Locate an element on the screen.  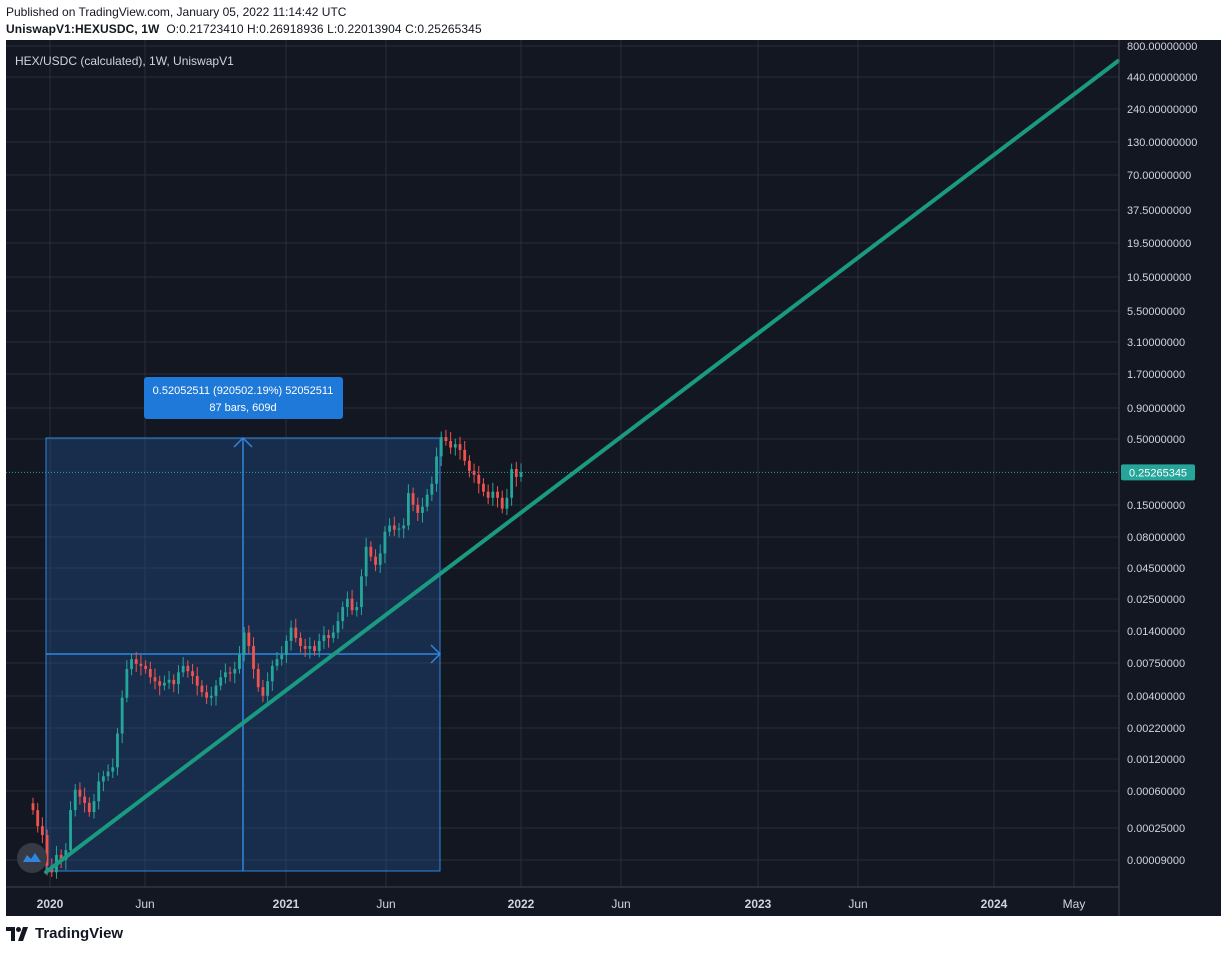
price-tick-label: 0.00750000 is located at coordinates (1156, 664).